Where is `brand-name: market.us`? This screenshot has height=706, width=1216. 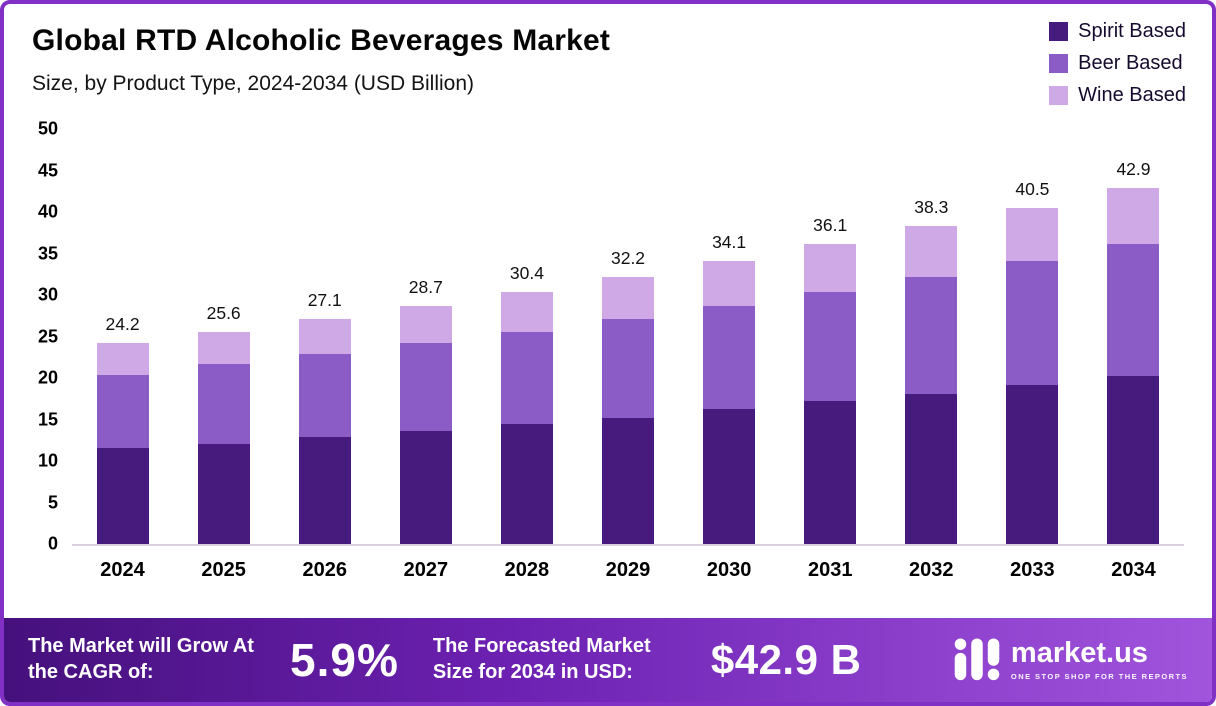 brand-name: market.us is located at coordinates (1079, 653).